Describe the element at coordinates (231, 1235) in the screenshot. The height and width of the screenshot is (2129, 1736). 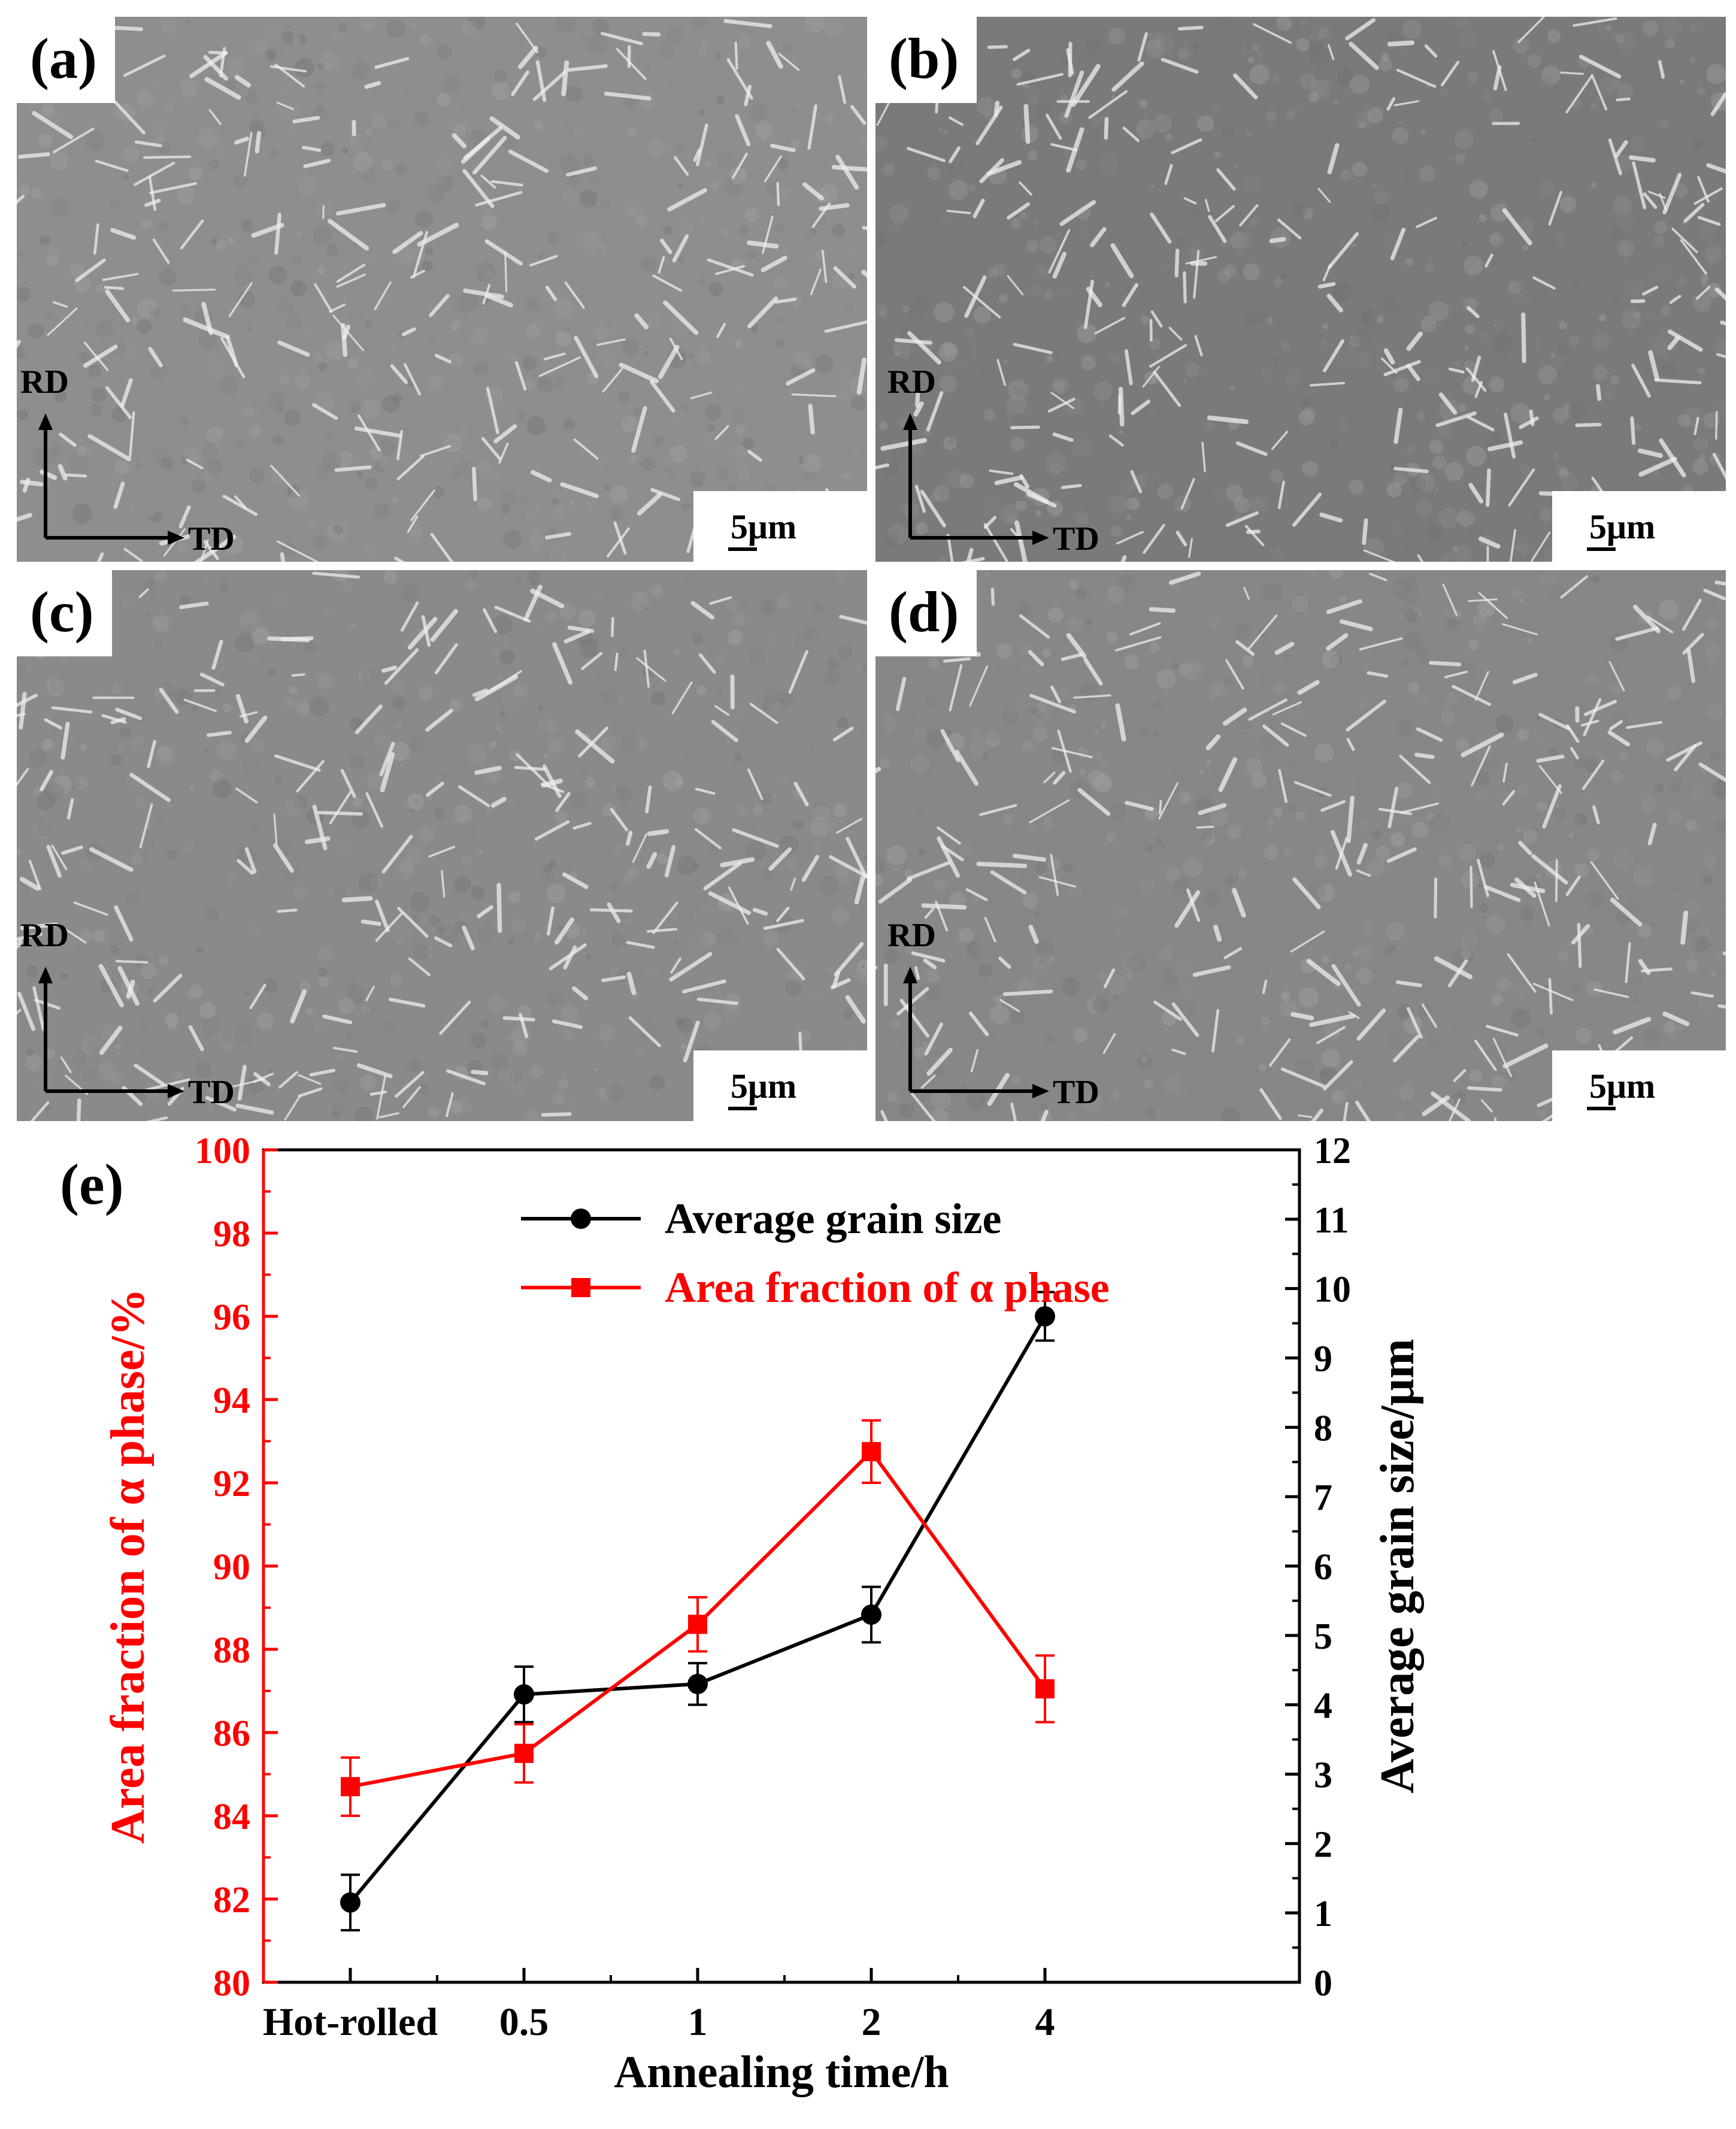
I see `left-tick-label: 98` at that location.